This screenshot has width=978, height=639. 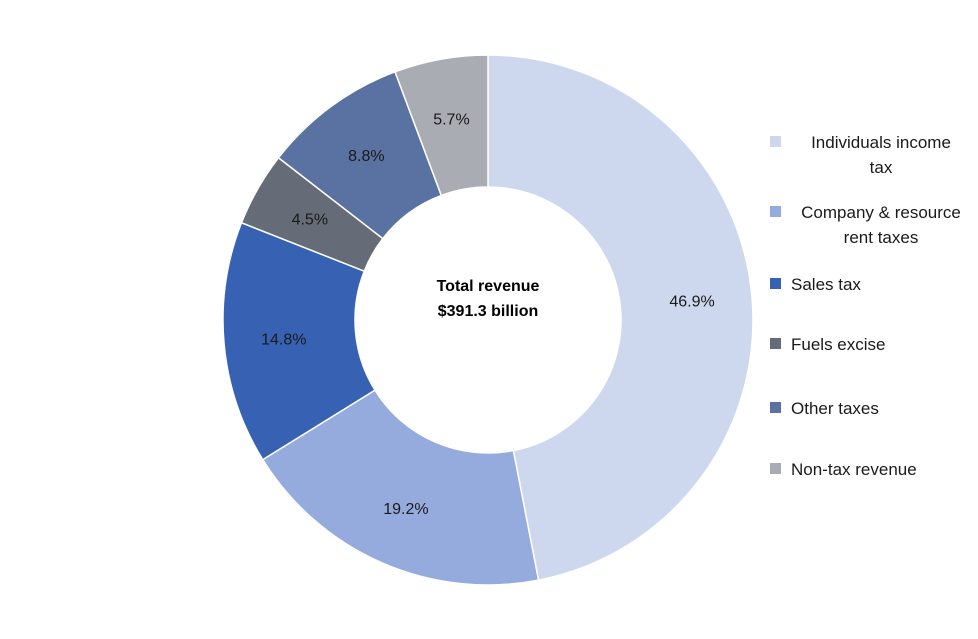 What do you see at coordinates (881, 167) in the screenshot?
I see `legend-label-line: tax` at bounding box center [881, 167].